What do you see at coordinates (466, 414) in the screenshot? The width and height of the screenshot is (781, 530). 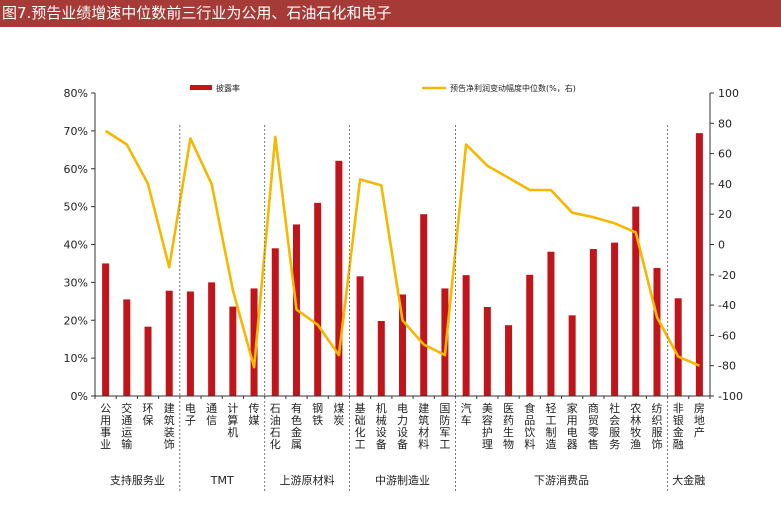 I see `x-tick-label: 汽车` at bounding box center [466, 414].